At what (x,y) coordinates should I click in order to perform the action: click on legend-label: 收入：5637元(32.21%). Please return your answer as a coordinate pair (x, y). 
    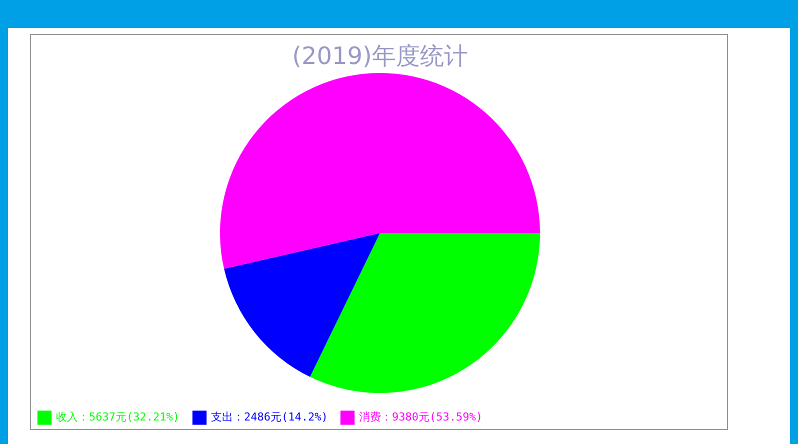
    Looking at the image, I should click on (118, 417).